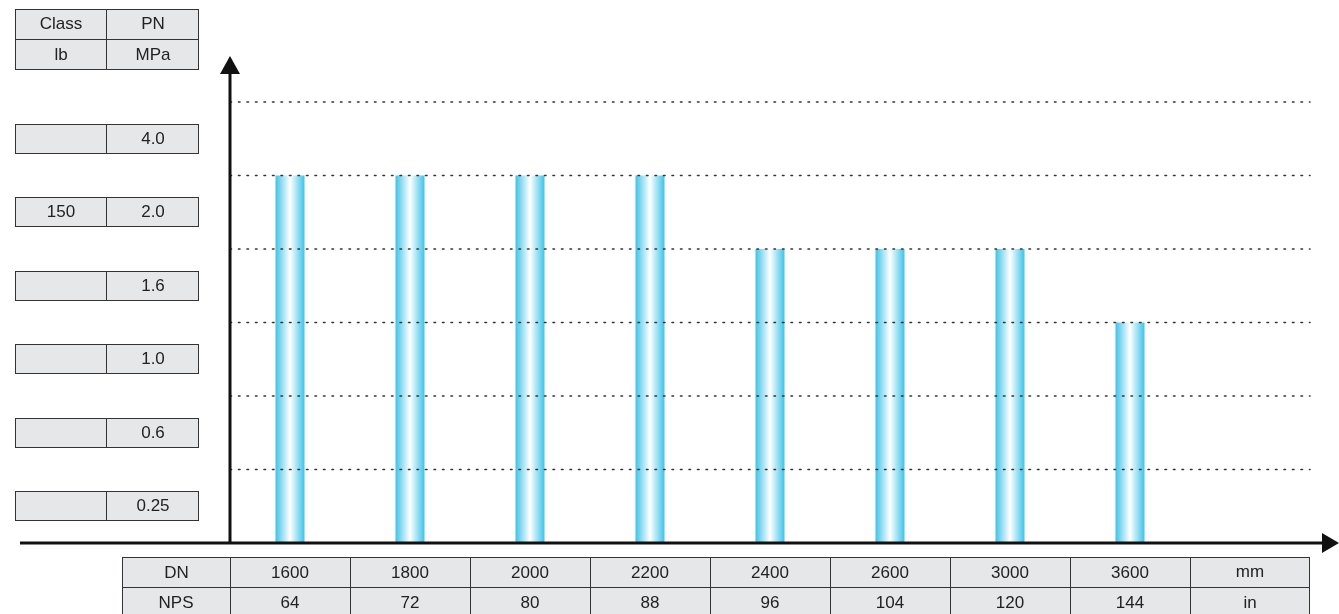 The width and height of the screenshot is (1339, 614). What do you see at coordinates (290, 572) in the screenshot?
I see `x-tick-label: 1600` at bounding box center [290, 572].